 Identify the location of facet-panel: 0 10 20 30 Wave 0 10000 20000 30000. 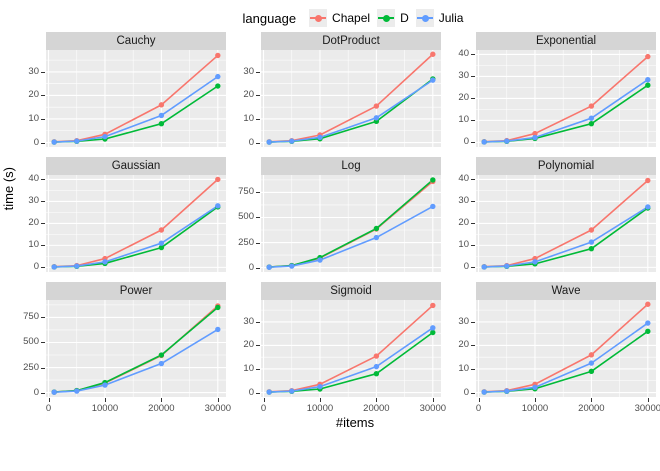
(555, 348).